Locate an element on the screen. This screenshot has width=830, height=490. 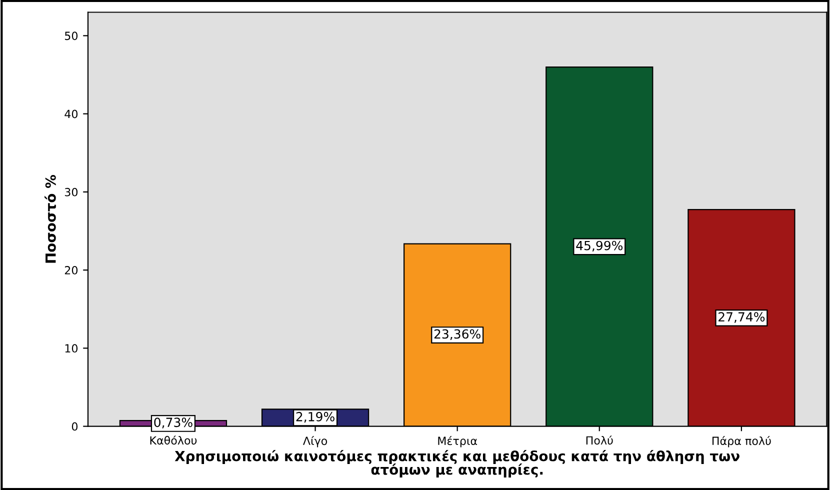
data-label: 23,36% is located at coordinates (457, 334).